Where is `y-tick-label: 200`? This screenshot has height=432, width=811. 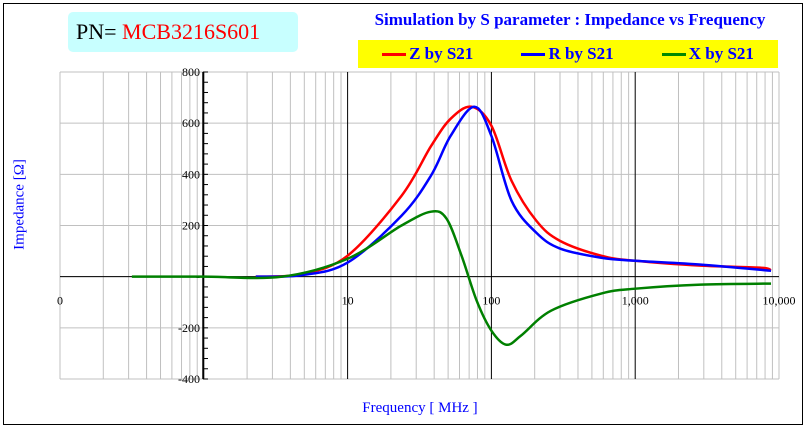 y-tick-label: 200 is located at coordinates (191, 226).